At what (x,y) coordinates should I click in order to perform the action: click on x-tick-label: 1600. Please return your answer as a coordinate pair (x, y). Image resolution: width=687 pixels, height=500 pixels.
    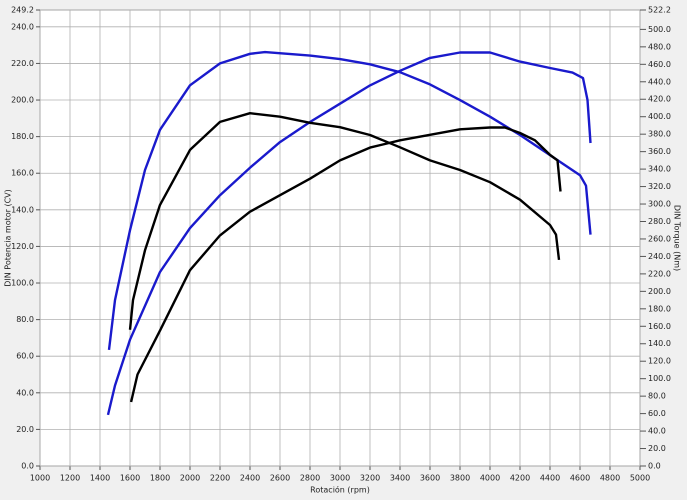
    Looking at the image, I should click on (130, 478).